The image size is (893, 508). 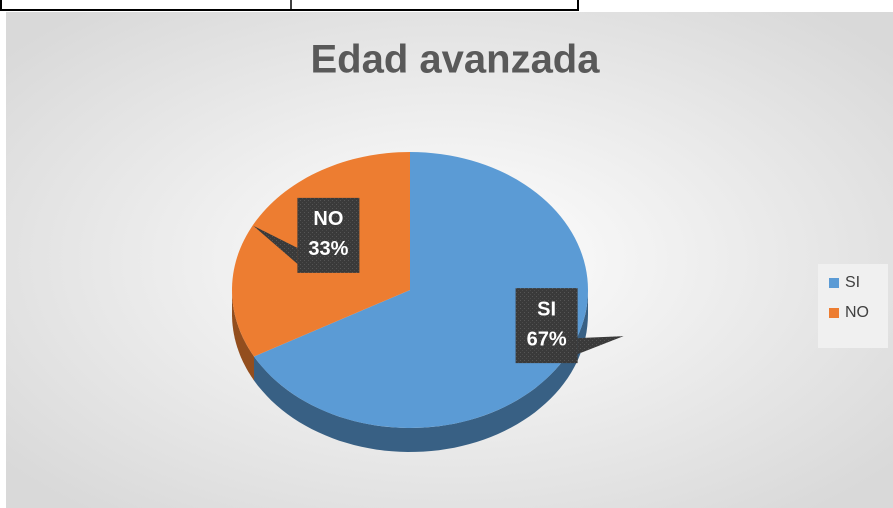 I want to click on label-category: NO, so click(x=328, y=219).